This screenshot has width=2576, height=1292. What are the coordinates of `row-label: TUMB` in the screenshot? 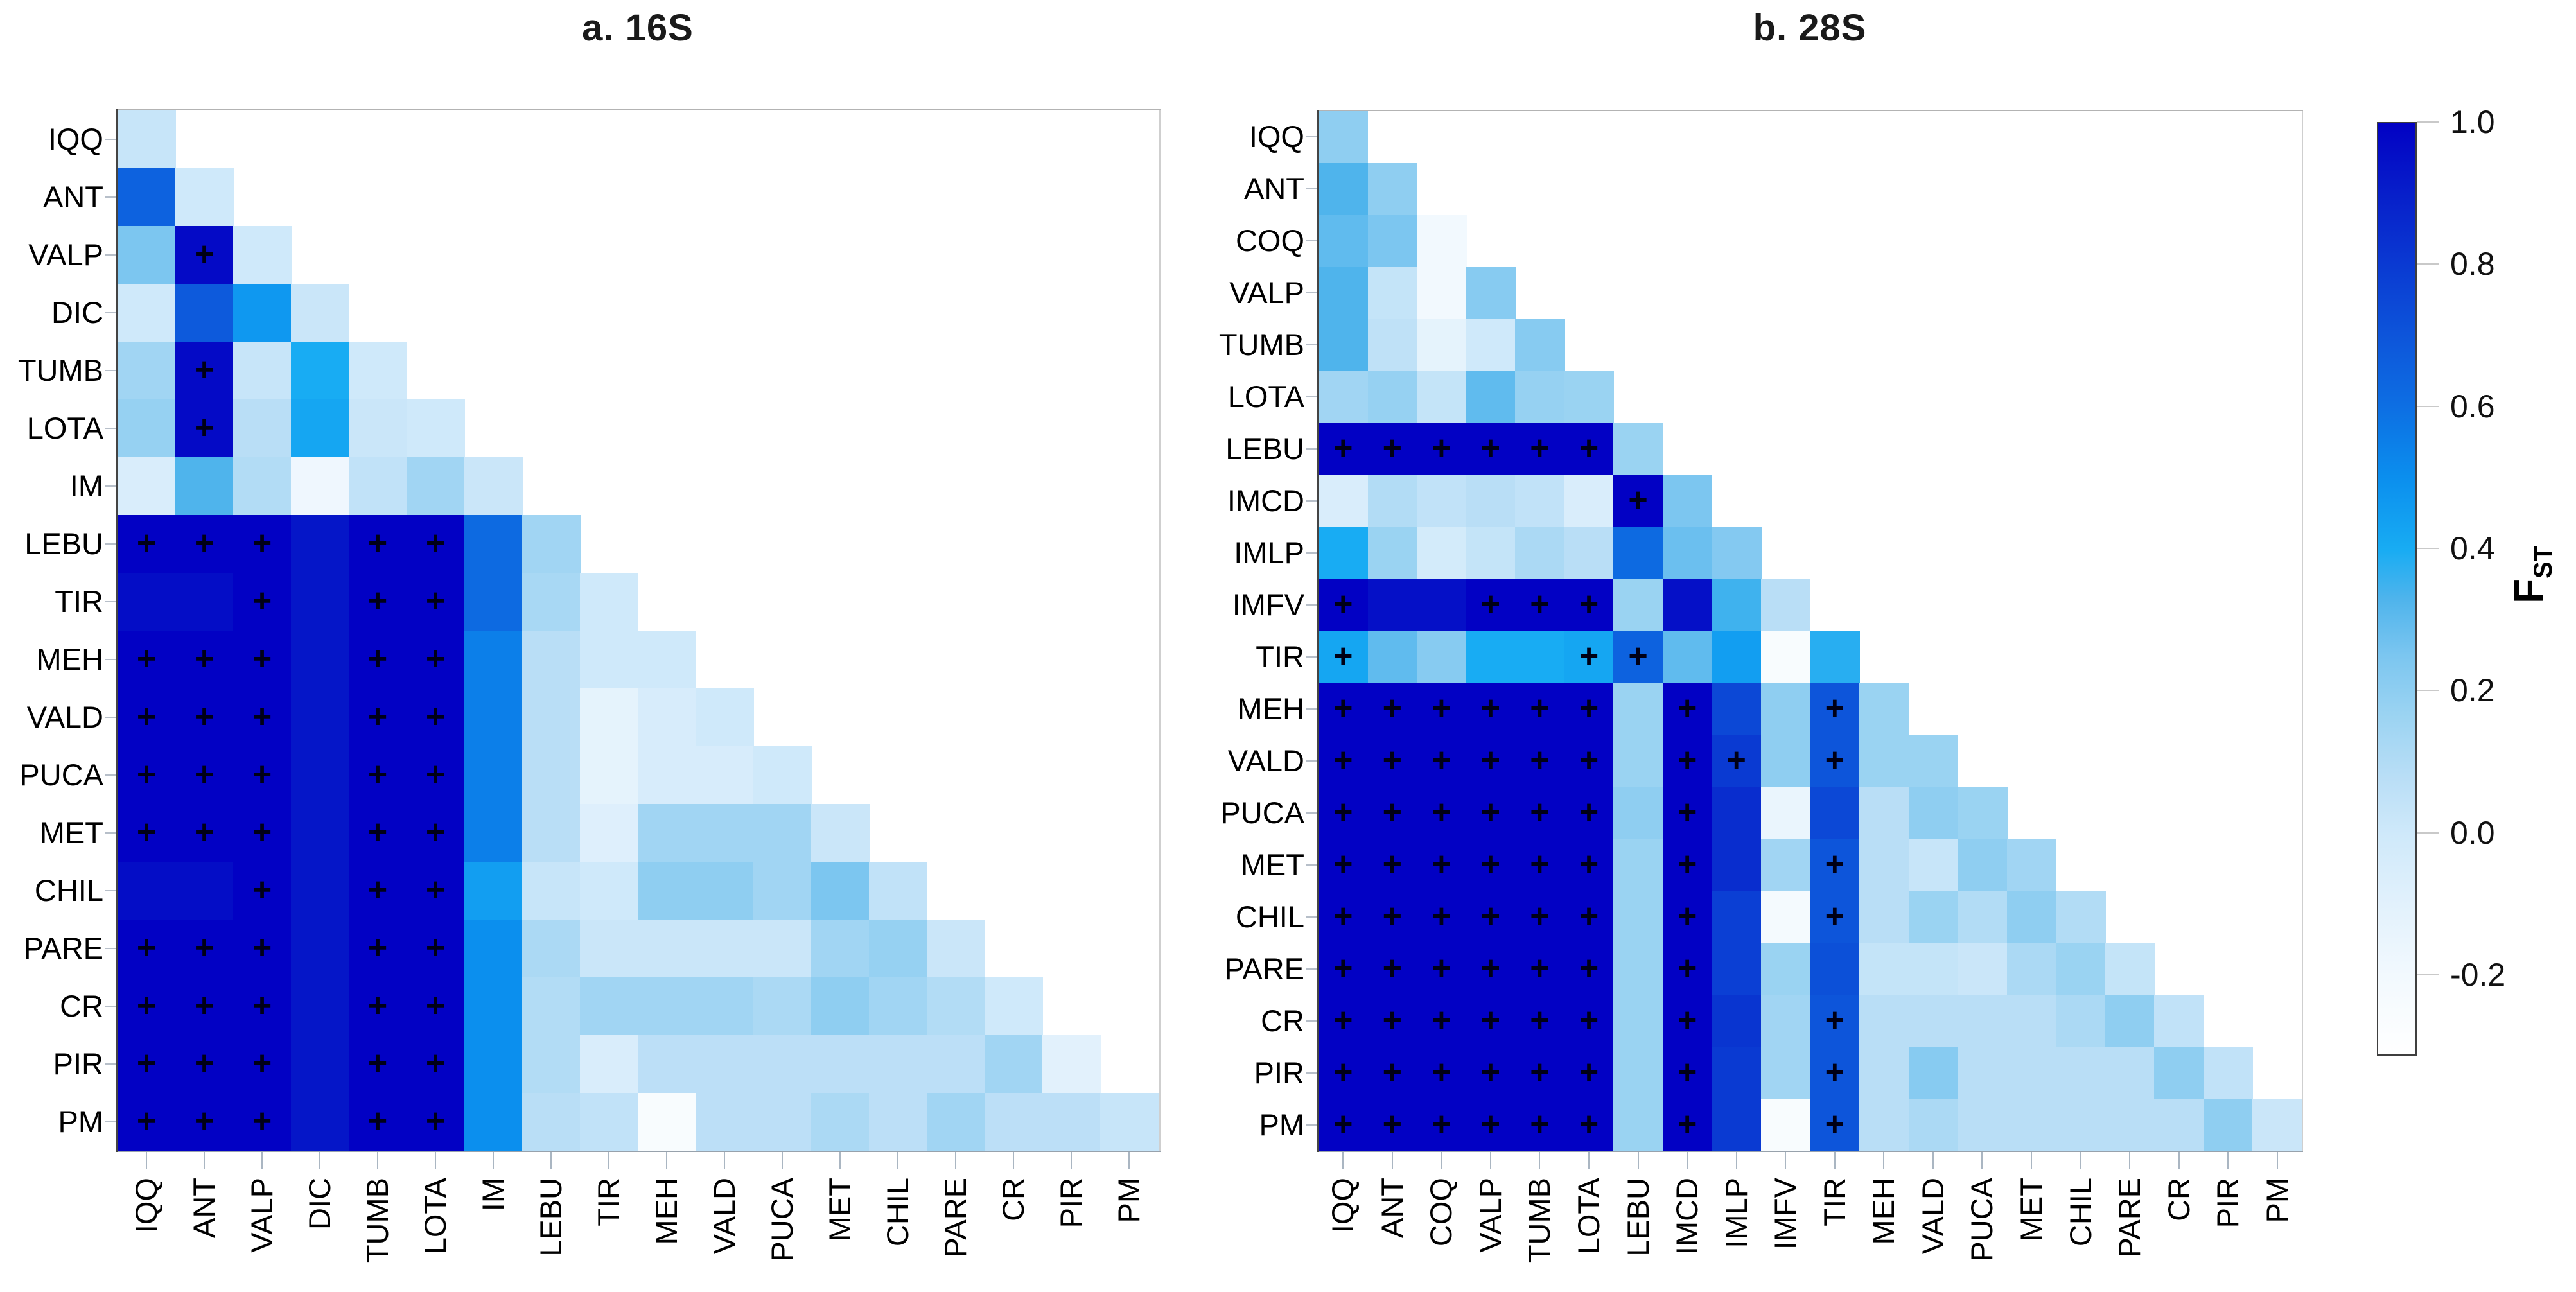 It's located at (1261, 344).